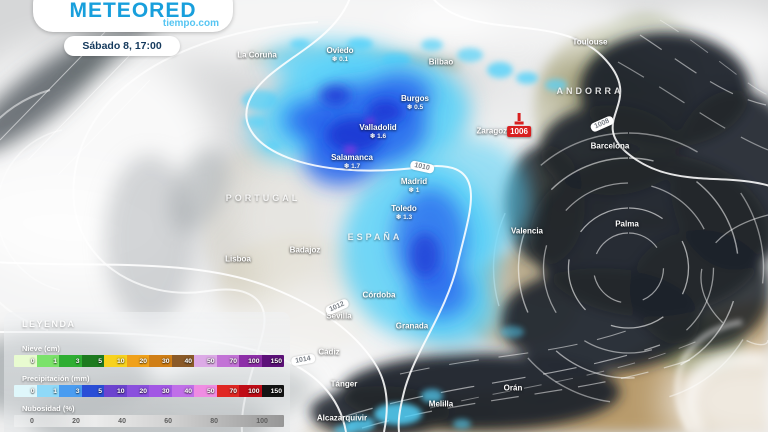 The image size is (768, 432). What do you see at coordinates (519, 119) in the screenshot?
I see `low-pressure-marker-icon` at bounding box center [519, 119].